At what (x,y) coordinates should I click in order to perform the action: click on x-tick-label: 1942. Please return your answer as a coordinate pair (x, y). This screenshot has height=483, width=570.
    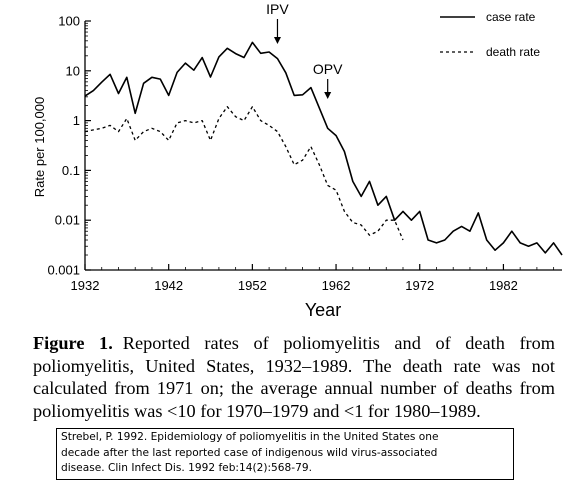
    Looking at the image, I should click on (168, 285).